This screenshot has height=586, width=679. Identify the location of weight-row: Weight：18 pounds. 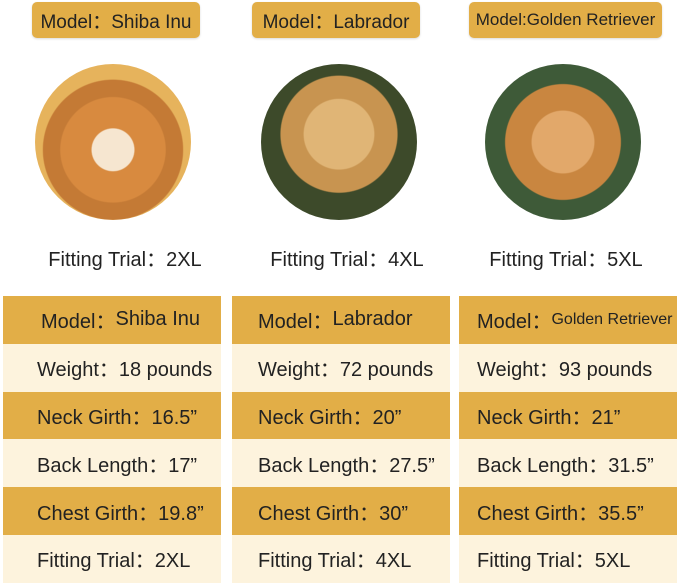
(112, 367).